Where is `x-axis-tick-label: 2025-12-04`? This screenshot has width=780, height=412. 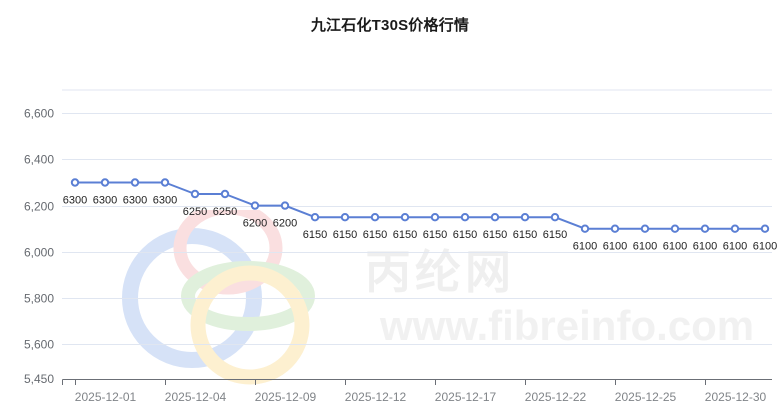
x-axis-tick-label: 2025-12-04 is located at coordinates (196, 397).